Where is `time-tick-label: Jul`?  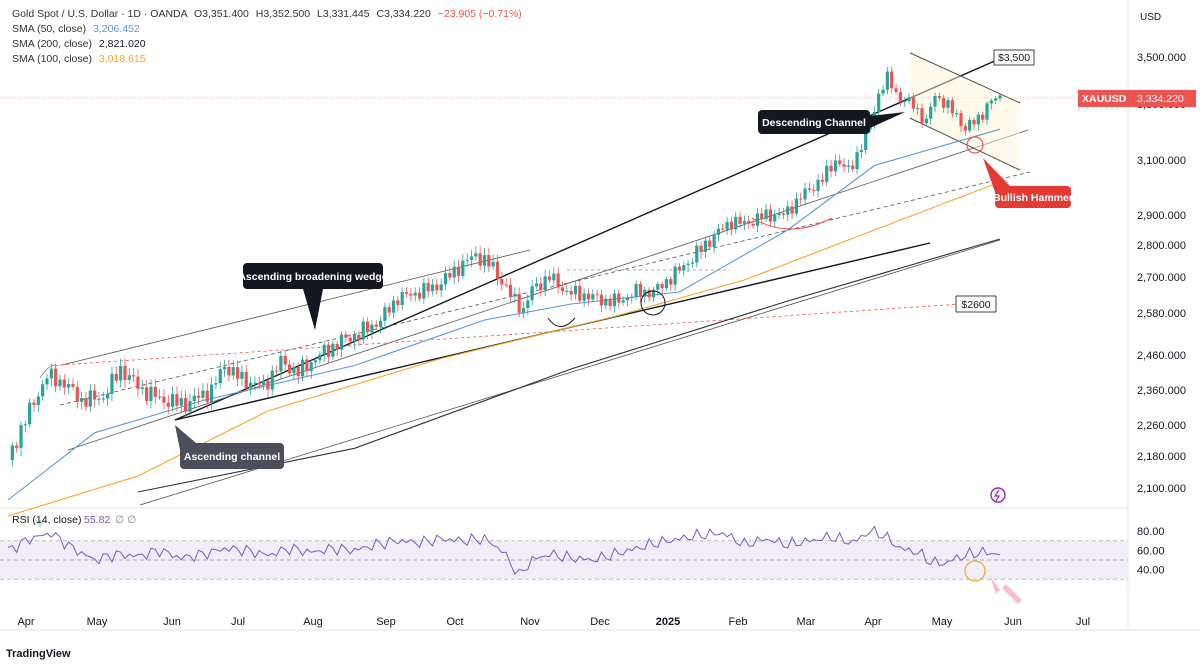 time-tick-label: Jul is located at coordinates (238, 622).